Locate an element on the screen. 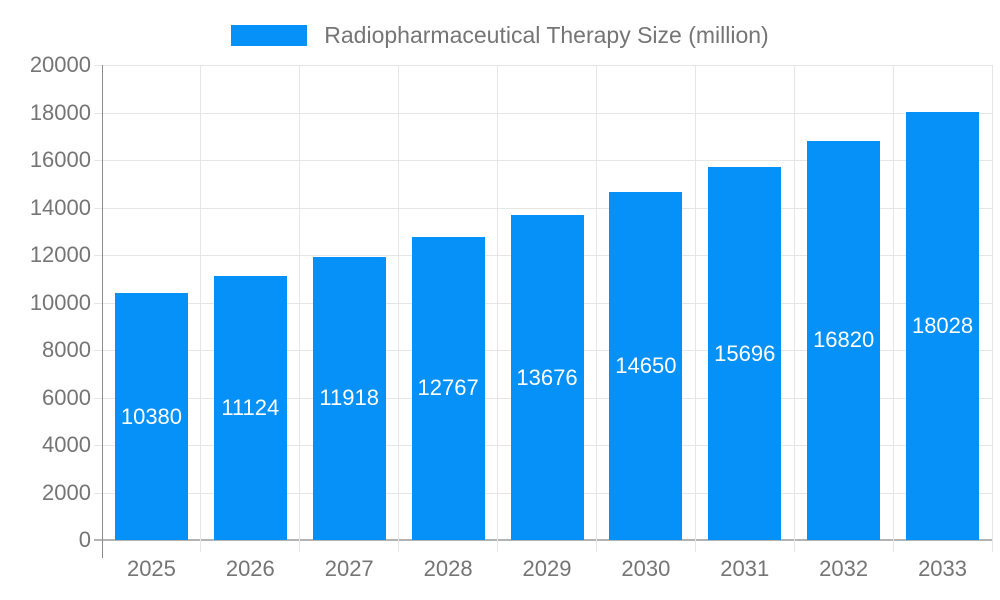  bar-value-label: 12767 is located at coordinates (448, 388).